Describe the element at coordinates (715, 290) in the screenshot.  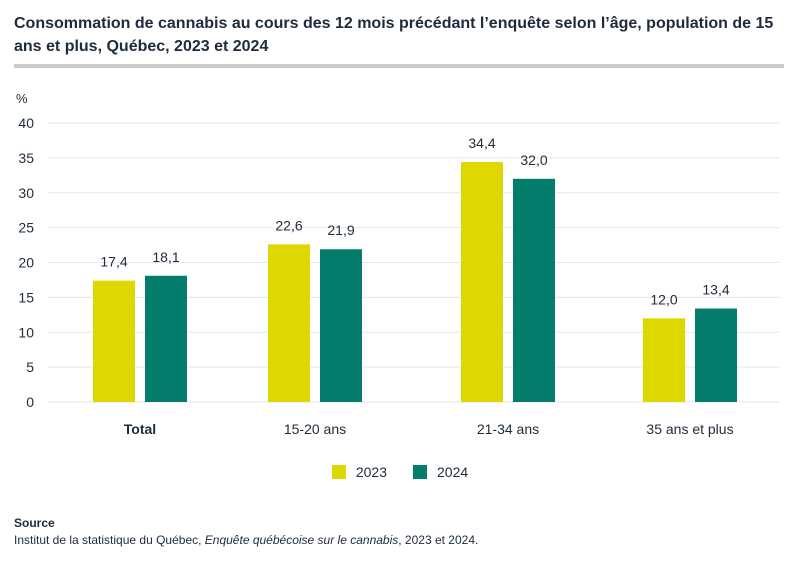
I see `data-label-2024-3: 13,4` at that location.